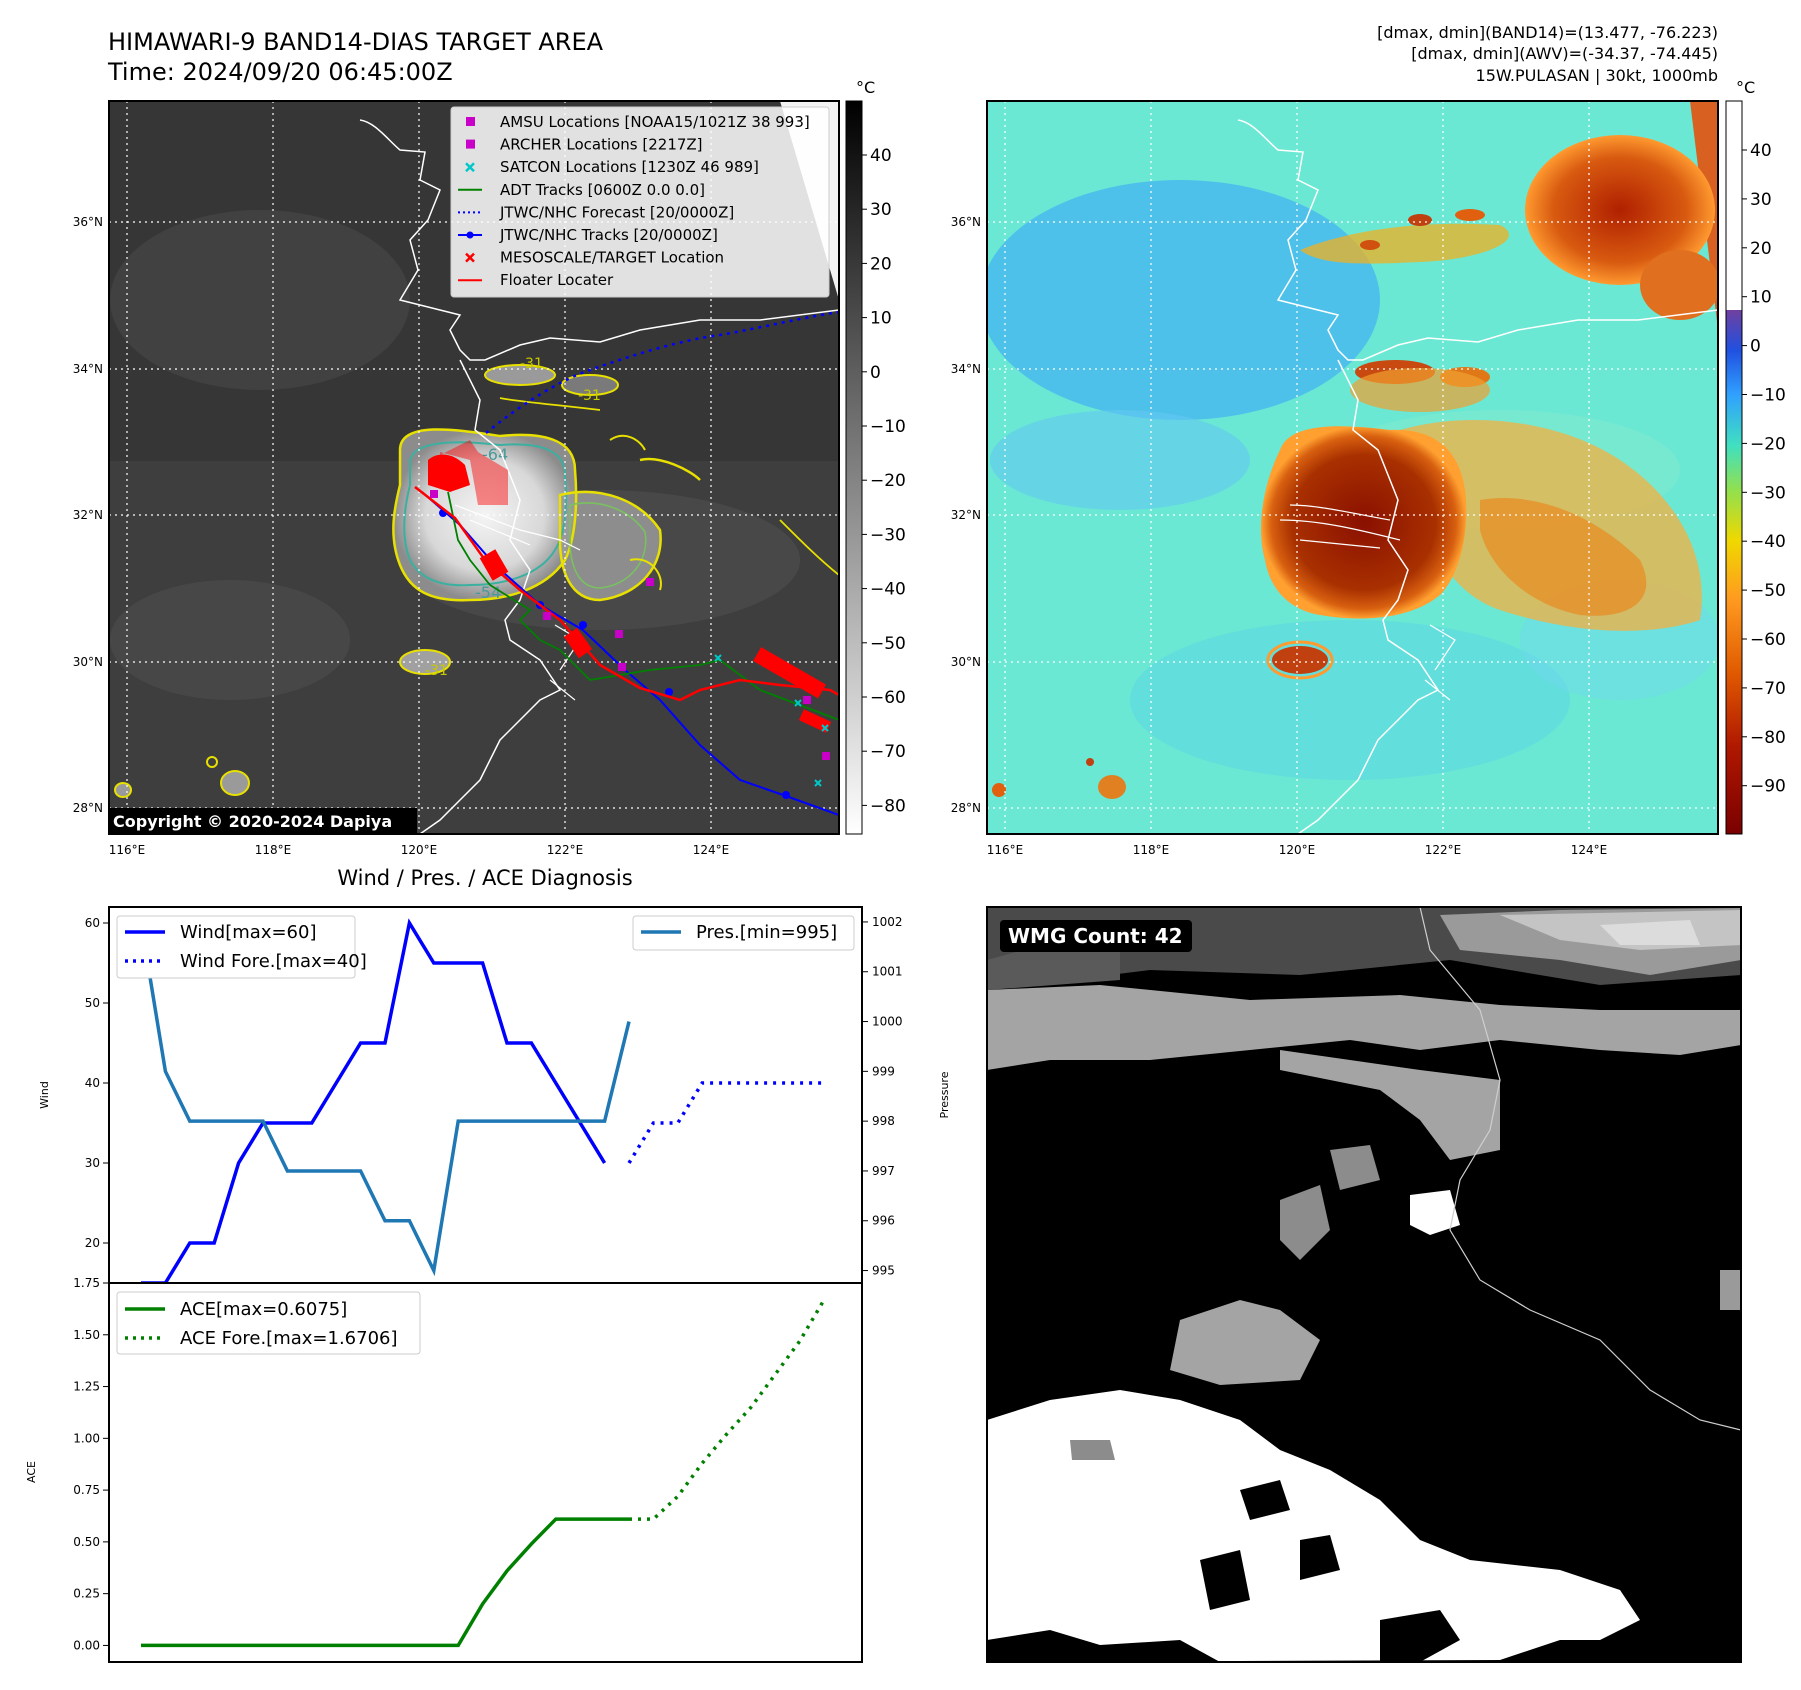  What do you see at coordinates (44, 1095) in the screenshot?
I see `wind-axis-label: Wind` at bounding box center [44, 1095].